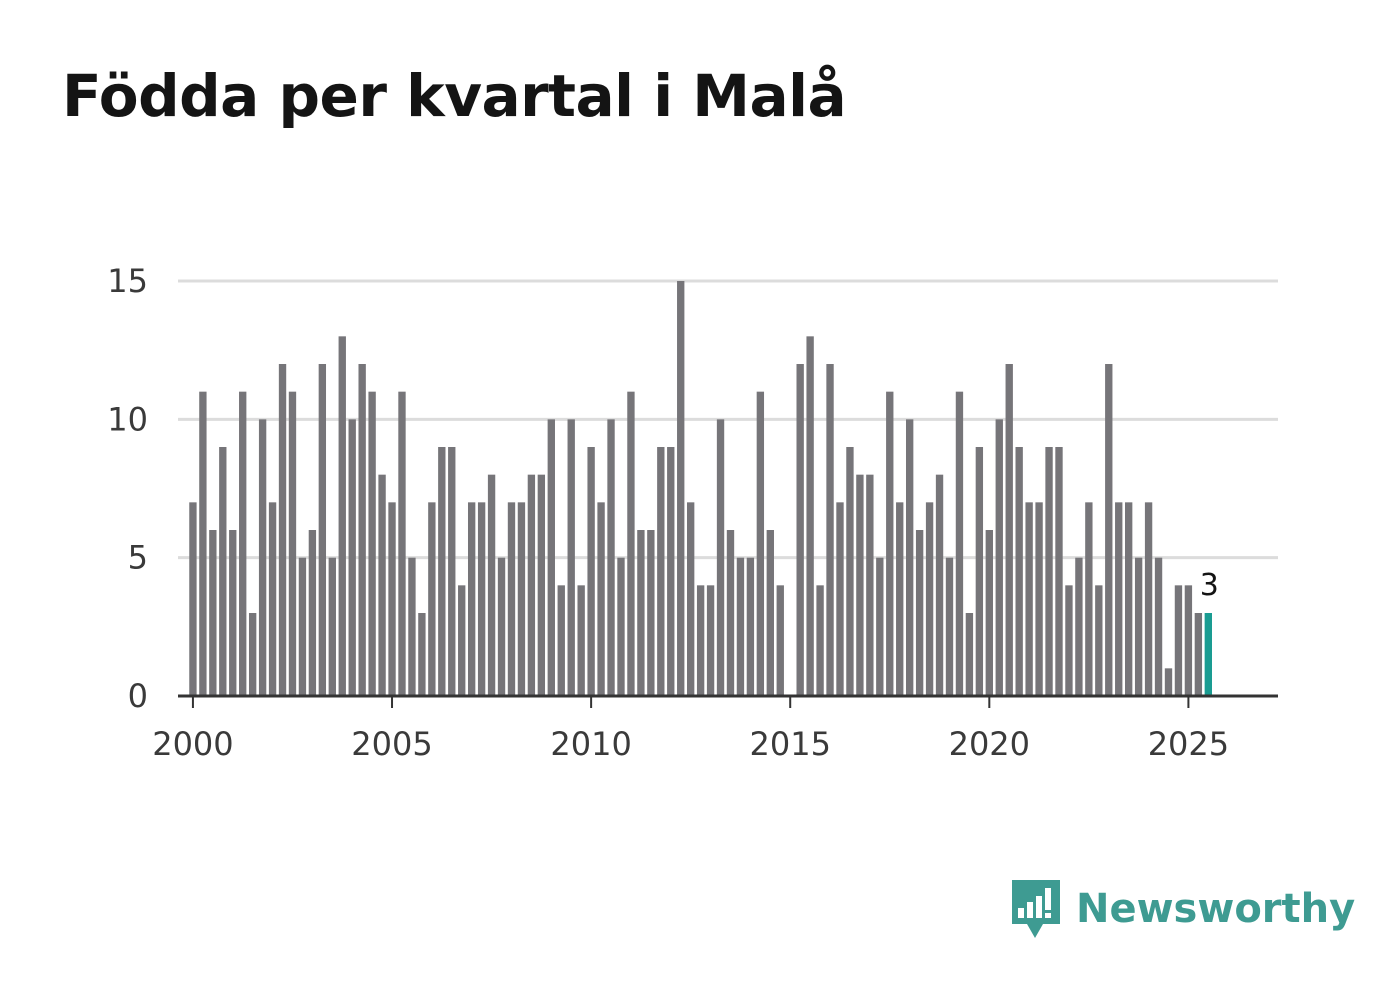 This screenshot has height=999, width=1382. Describe the element at coordinates (789, 744) in the screenshot. I see `x-tick-label-2015: 2015` at that location.